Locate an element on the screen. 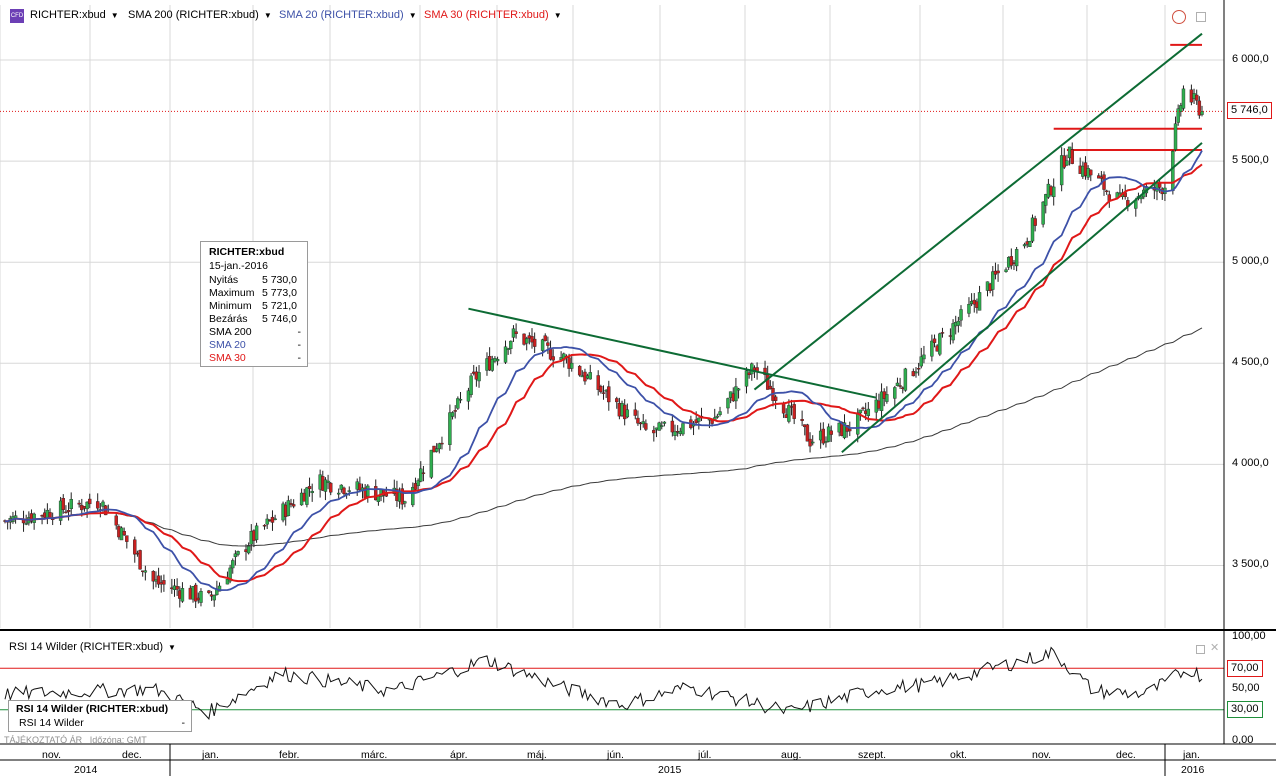 This screenshot has height=776, width=1276. month-label: febr. is located at coordinates (289, 755).